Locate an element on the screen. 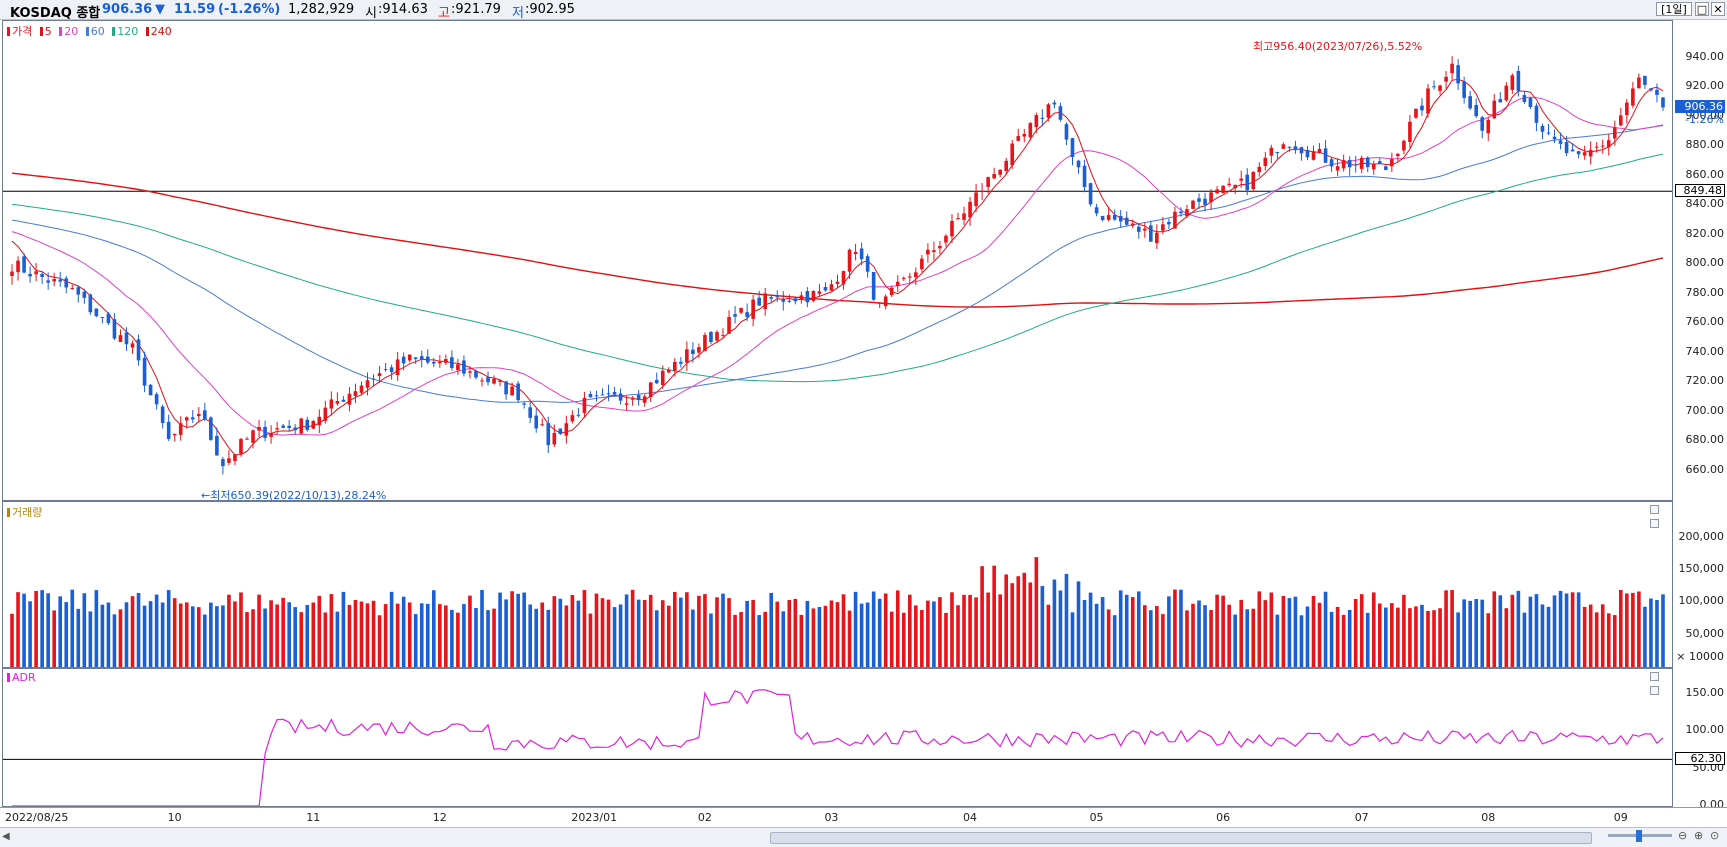  adr-tick-label: 100.00 is located at coordinates (1705, 730).